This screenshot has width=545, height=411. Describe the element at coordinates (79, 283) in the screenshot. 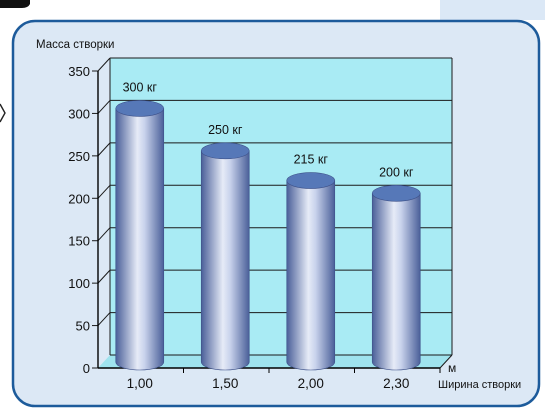

I see `y-tick-label: 100` at that location.